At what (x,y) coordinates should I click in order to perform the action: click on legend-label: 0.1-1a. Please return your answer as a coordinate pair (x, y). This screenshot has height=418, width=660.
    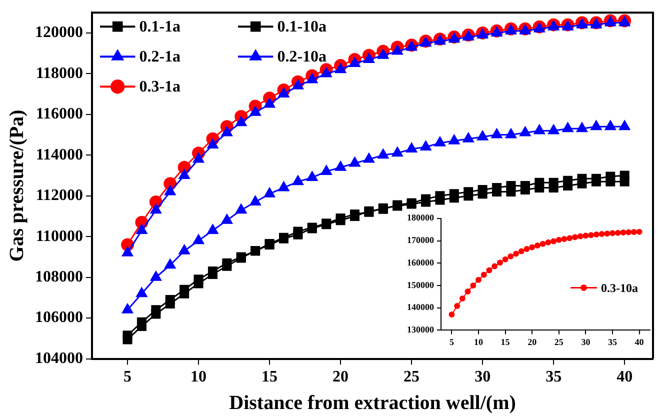
    Looking at the image, I should click on (160, 27).